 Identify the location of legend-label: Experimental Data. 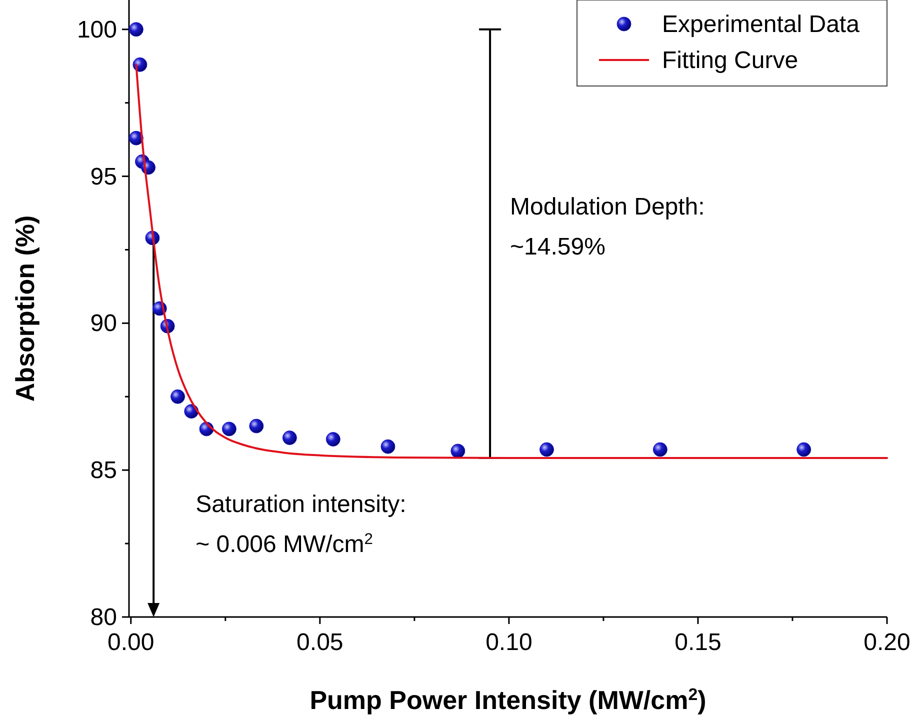
(761, 24).